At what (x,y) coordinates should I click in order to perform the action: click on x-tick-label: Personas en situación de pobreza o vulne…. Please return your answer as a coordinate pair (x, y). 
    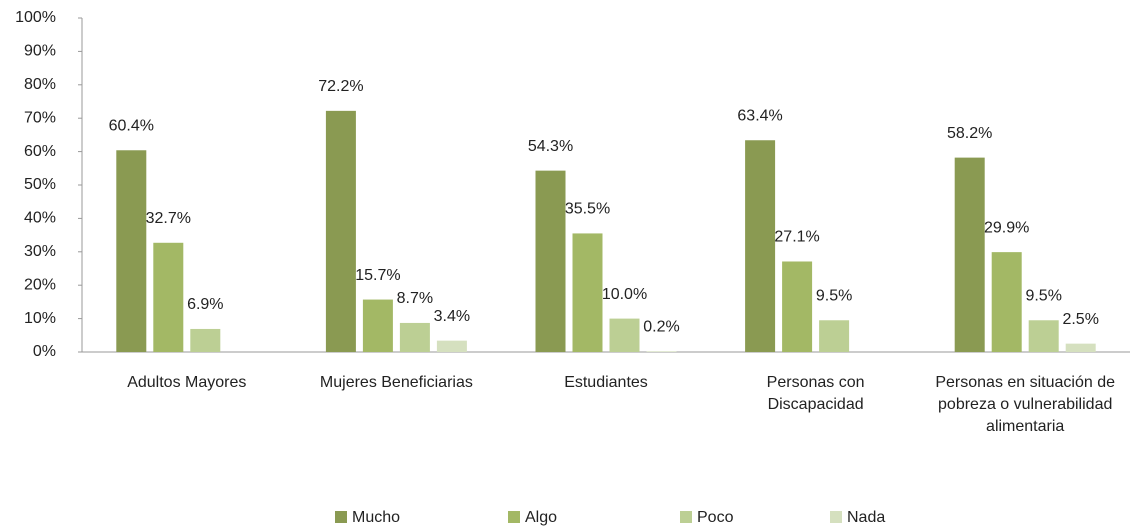
    Looking at the image, I should click on (1025, 404).